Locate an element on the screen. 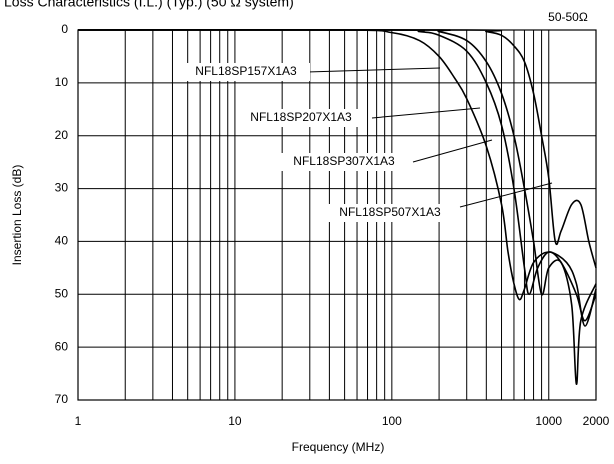 Image resolution: width=614 pixels, height=464 pixels. y-tick-label: 60 is located at coordinates (62, 346).